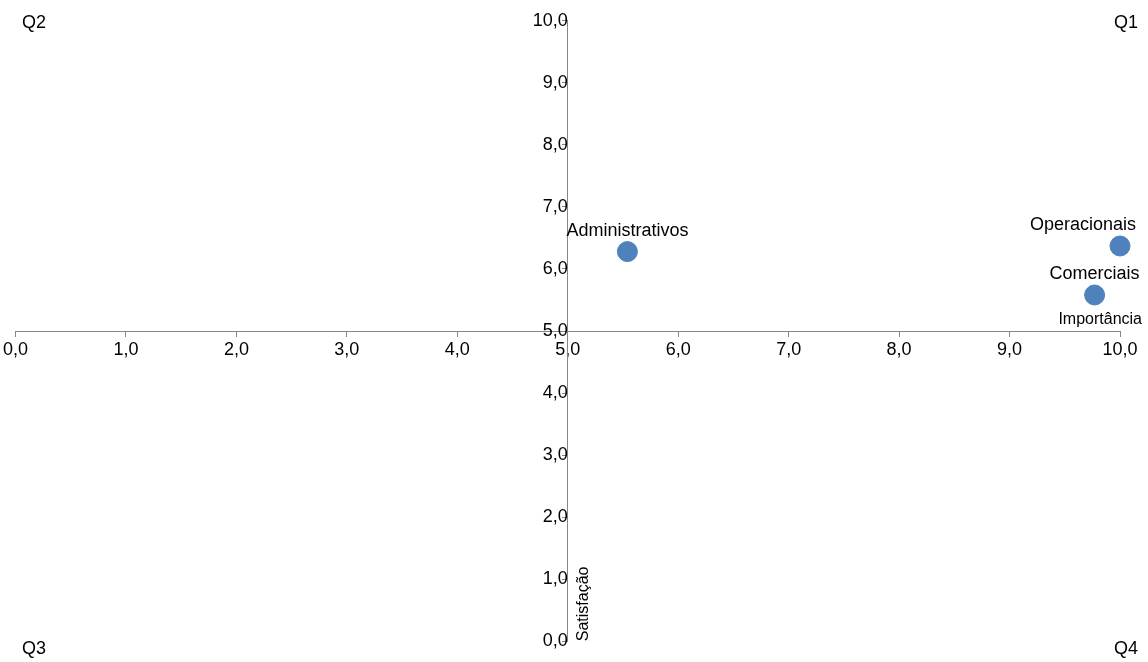 Image resolution: width=1148 pixels, height=662 pixels. I want to click on y-tick-label: 3,0, so click(555, 454).